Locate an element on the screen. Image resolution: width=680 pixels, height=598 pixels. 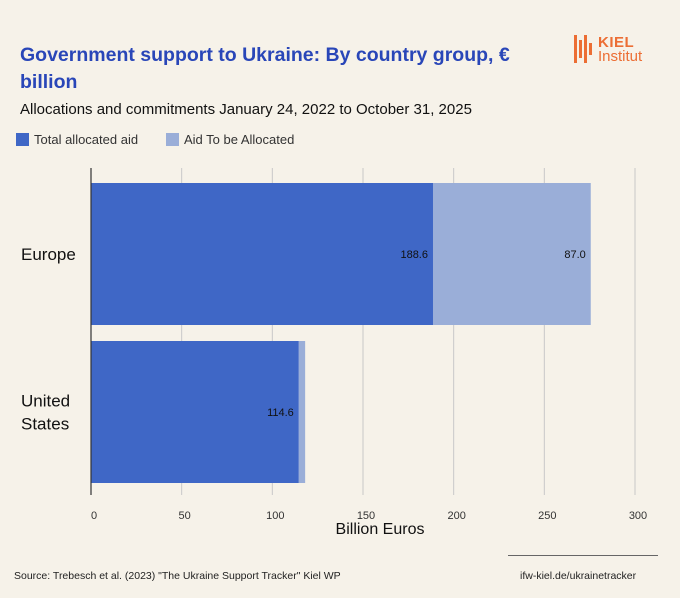
legend-label-allocated: Total allocated aid is located at coordinates (86, 139).